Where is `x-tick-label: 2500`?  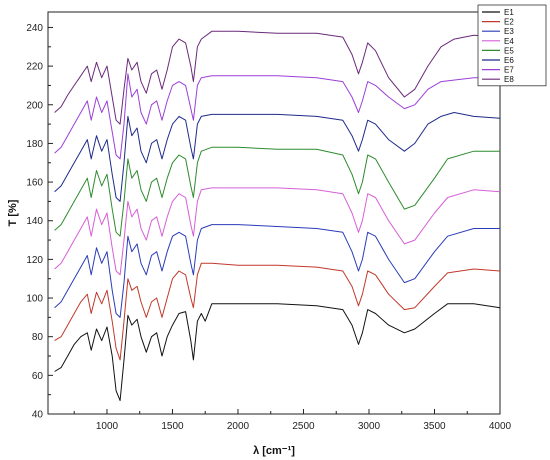 x-tick-label: 2500 is located at coordinates (303, 426).